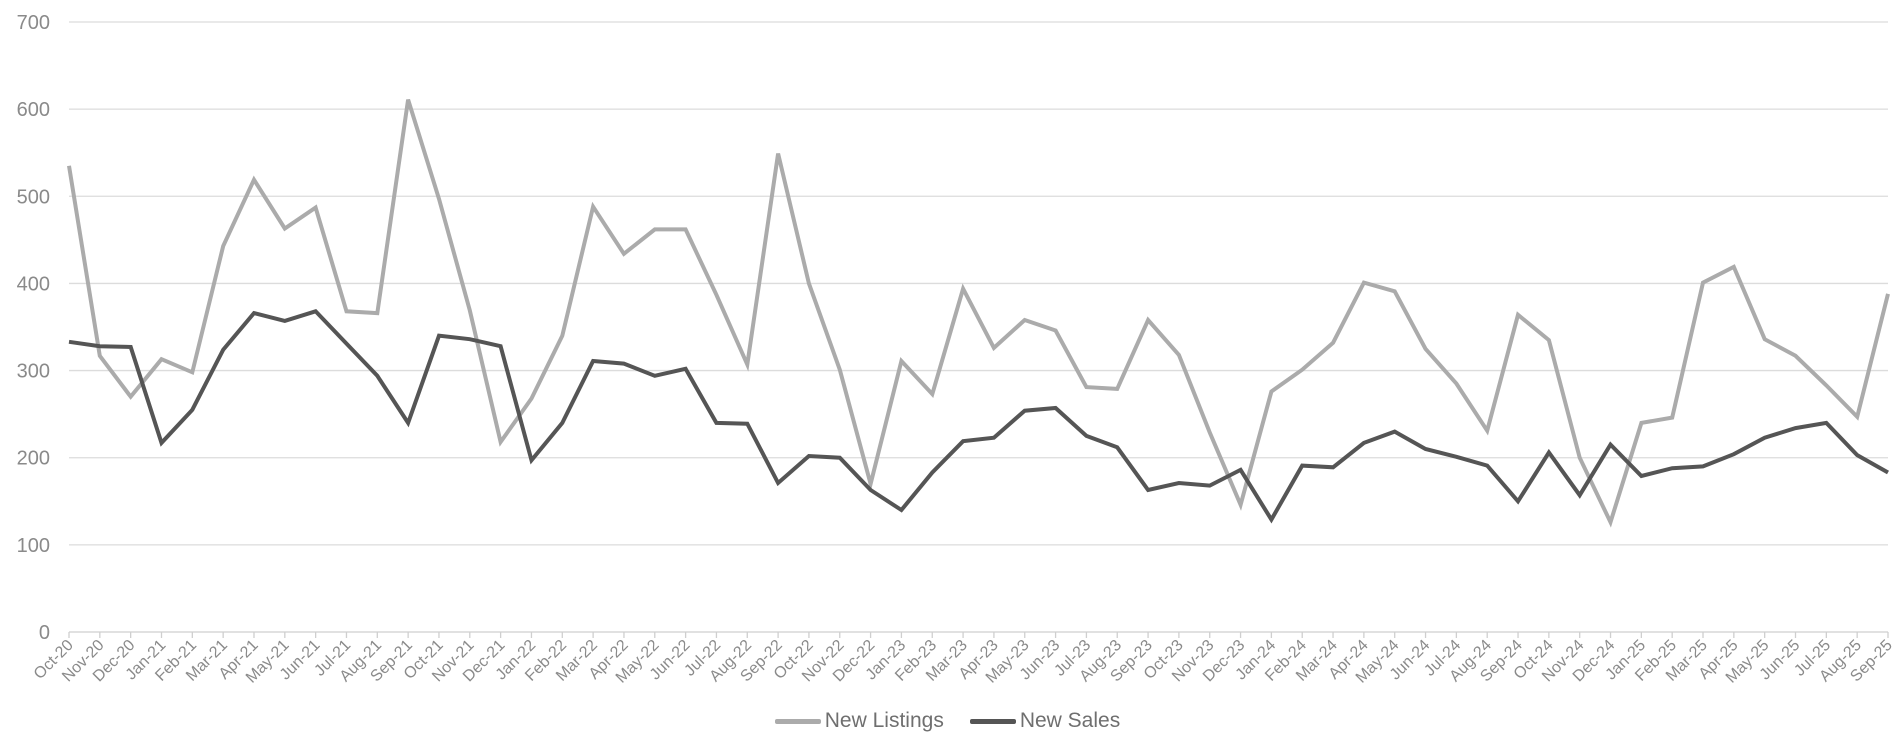  What do you see at coordinates (33, 284) in the screenshot?
I see `y-tick-label: 400` at bounding box center [33, 284].